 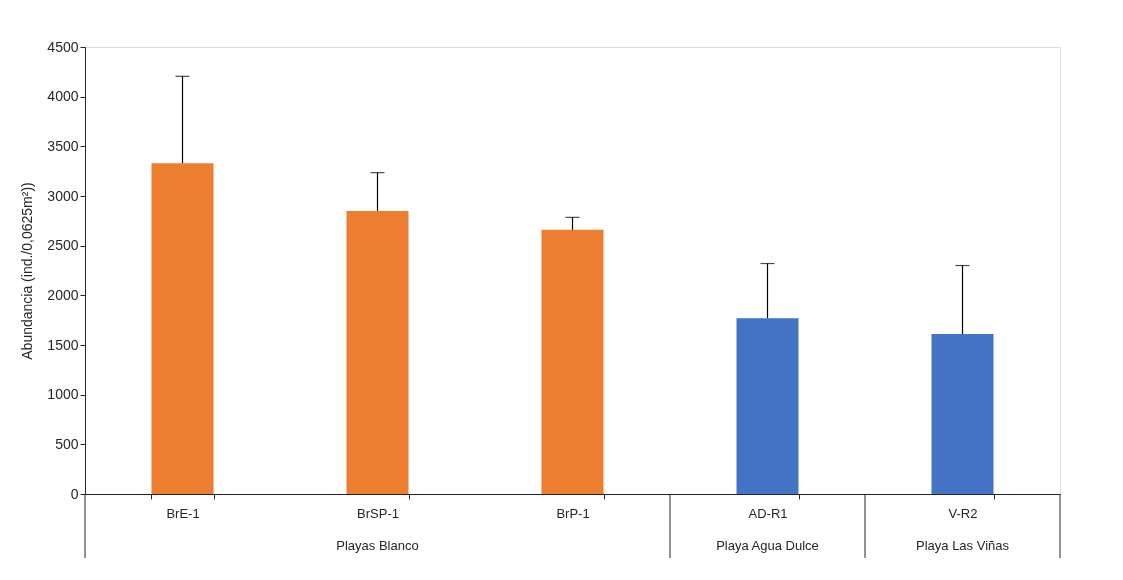 I want to click on y-axis-title: Abundancia (ind./0,0625m²)), so click(x=27, y=271).